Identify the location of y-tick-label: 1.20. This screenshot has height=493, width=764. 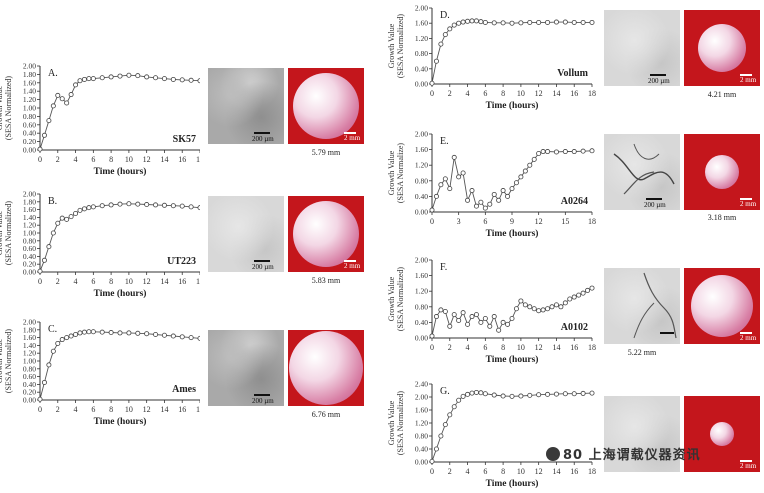
(421, 423).